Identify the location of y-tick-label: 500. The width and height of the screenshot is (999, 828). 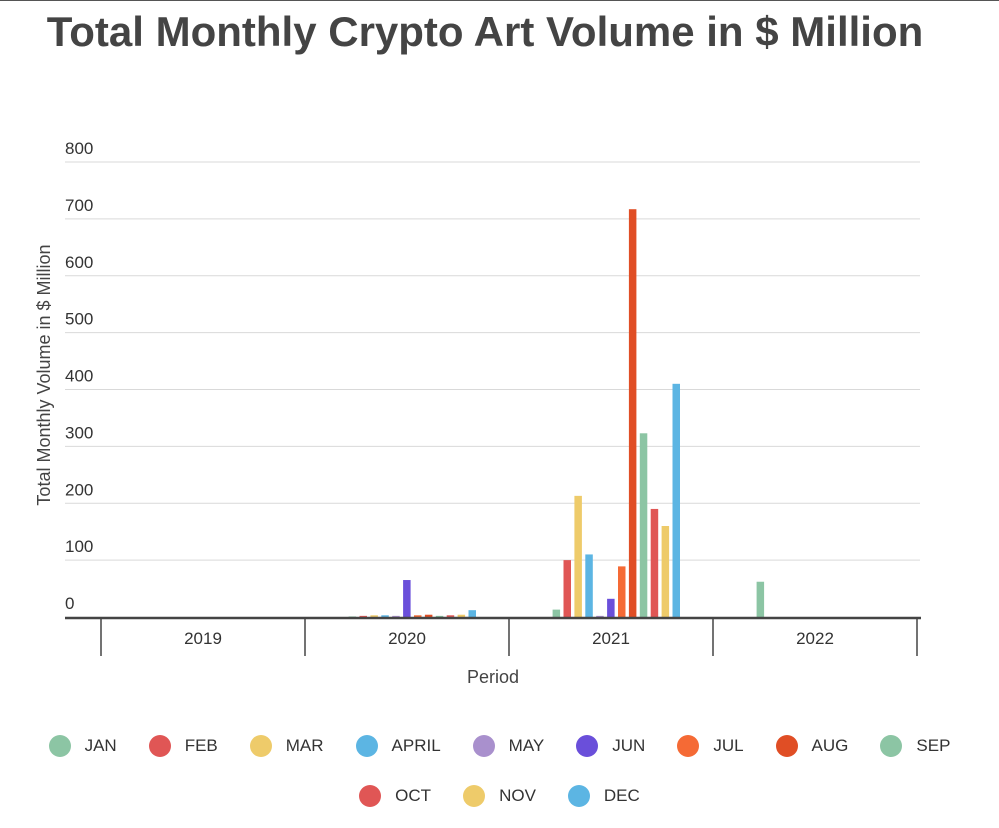
(79, 319).